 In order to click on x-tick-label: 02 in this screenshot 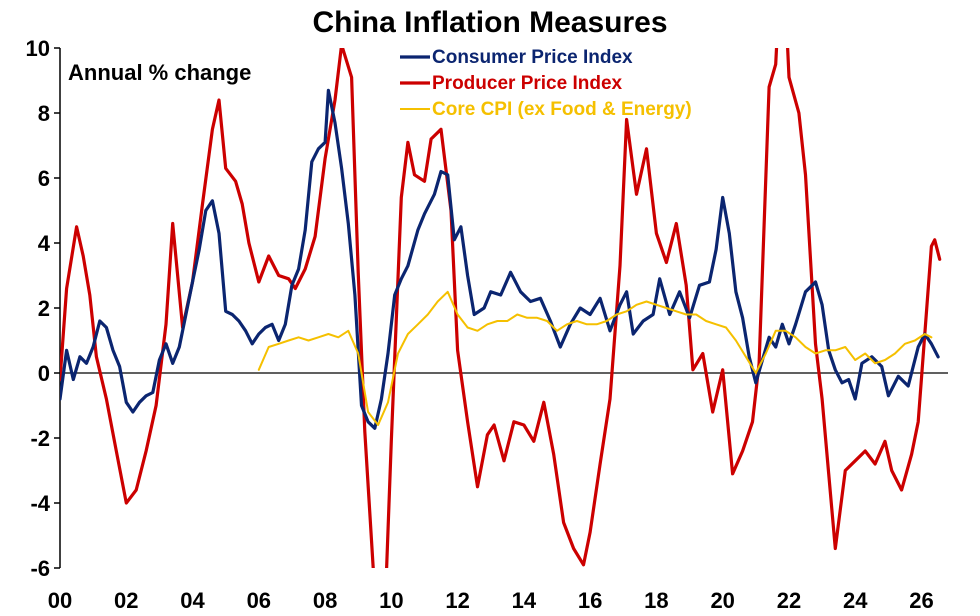, I will do `click(126, 600)`.